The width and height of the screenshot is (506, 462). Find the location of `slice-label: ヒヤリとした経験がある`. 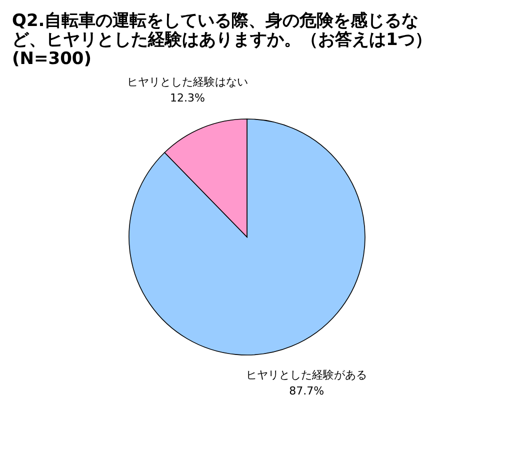

slice-label: ヒヤリとした経験がある is located at coordinates (307, 375).